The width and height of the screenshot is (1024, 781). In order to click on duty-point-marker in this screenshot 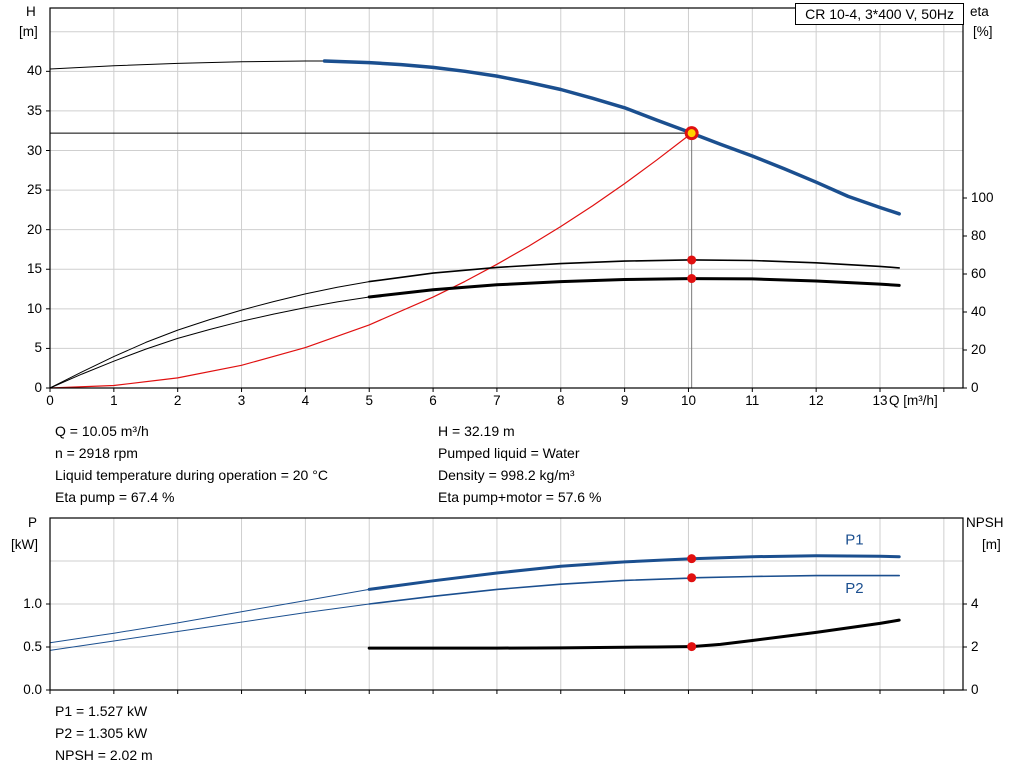, I will do `click(691, 133)`.